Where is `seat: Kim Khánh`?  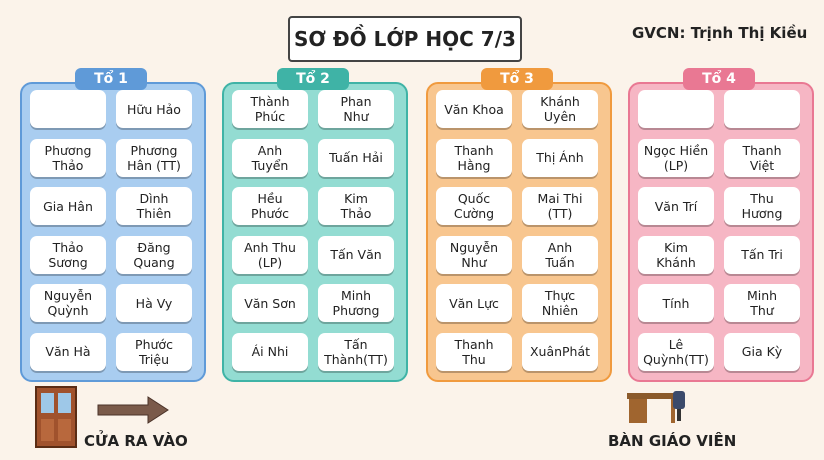
seat: Kim Khánh is located at coordinates (676, 254).